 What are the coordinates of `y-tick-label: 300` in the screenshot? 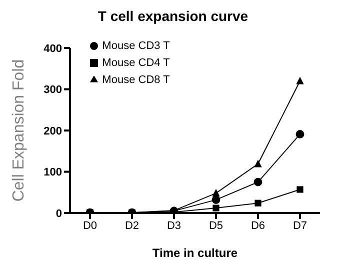 It's located at (53, 90).